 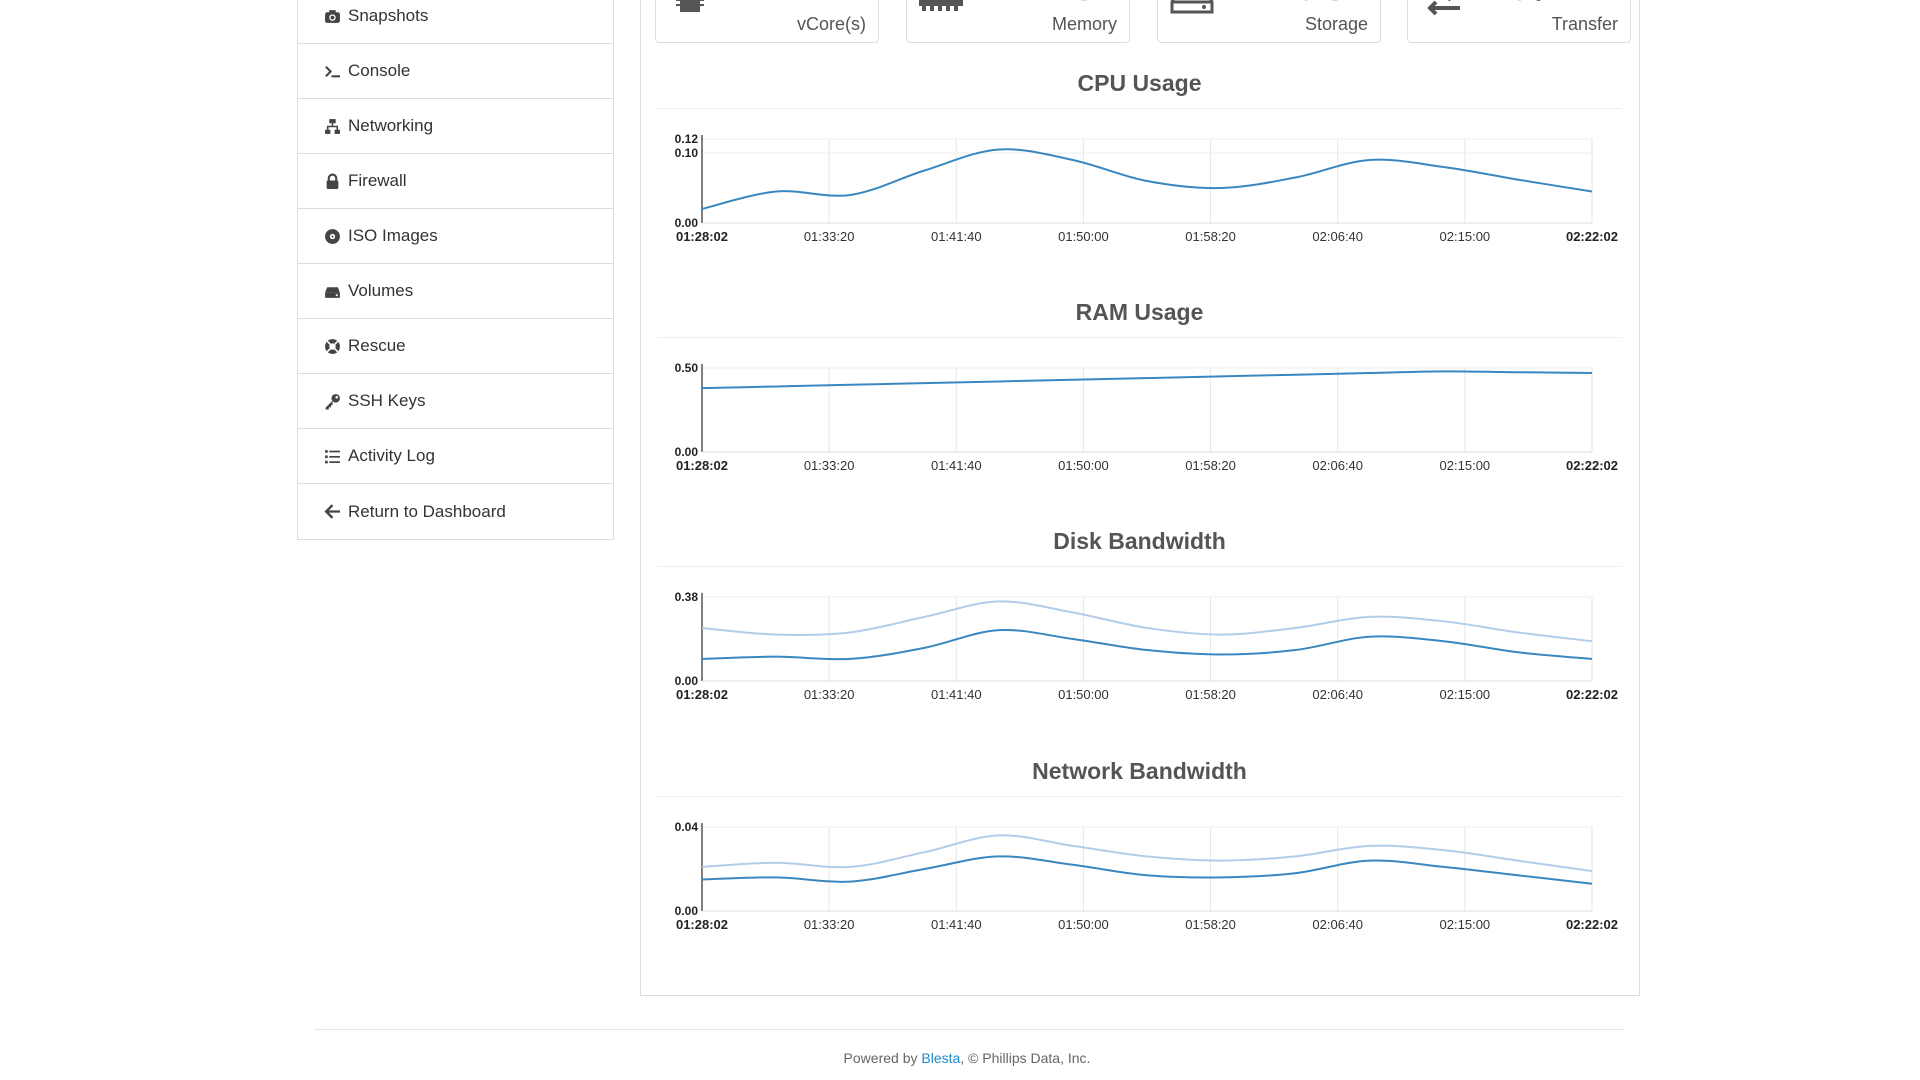 I want to click on drive-icon, so click(x=332, y=291).